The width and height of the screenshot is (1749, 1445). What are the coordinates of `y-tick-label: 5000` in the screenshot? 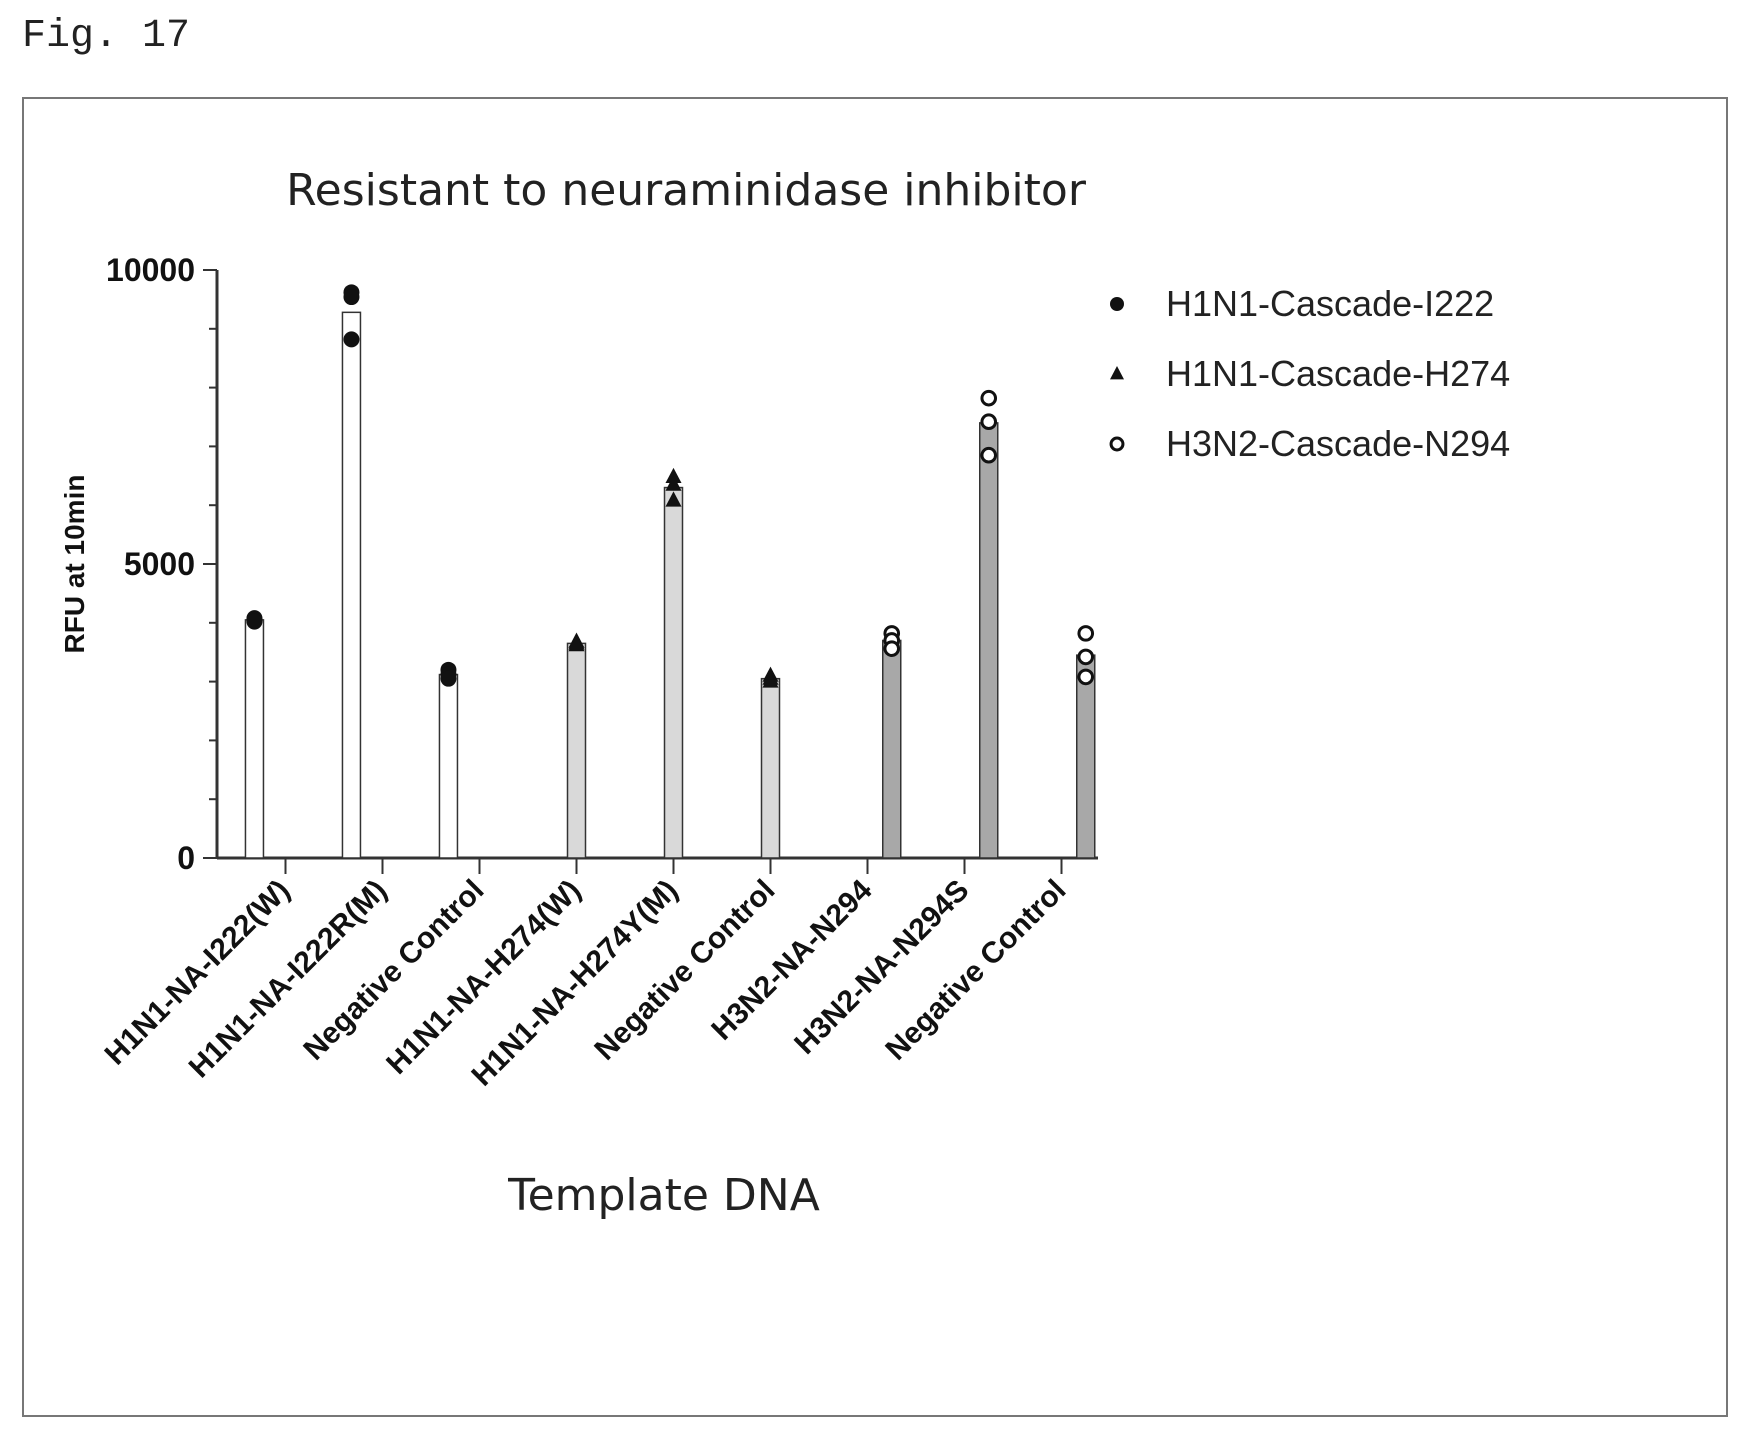 It's located at (159, 564).